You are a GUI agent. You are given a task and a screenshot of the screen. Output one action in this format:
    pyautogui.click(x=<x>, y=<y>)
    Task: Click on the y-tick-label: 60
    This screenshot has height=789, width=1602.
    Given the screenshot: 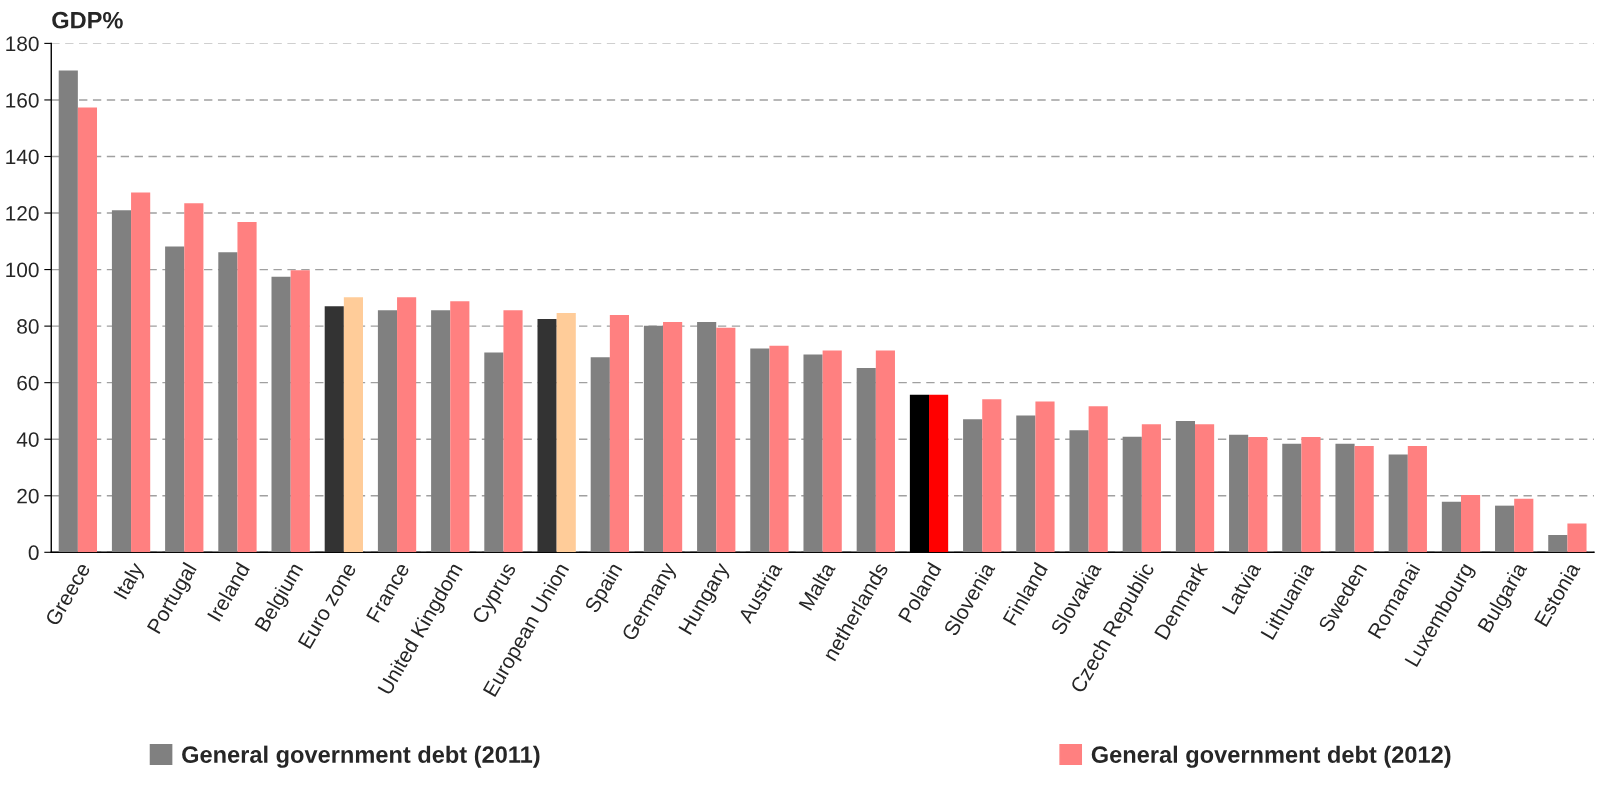 What is the action you would take?
    pyautogui.click(x=28, y=383)
    